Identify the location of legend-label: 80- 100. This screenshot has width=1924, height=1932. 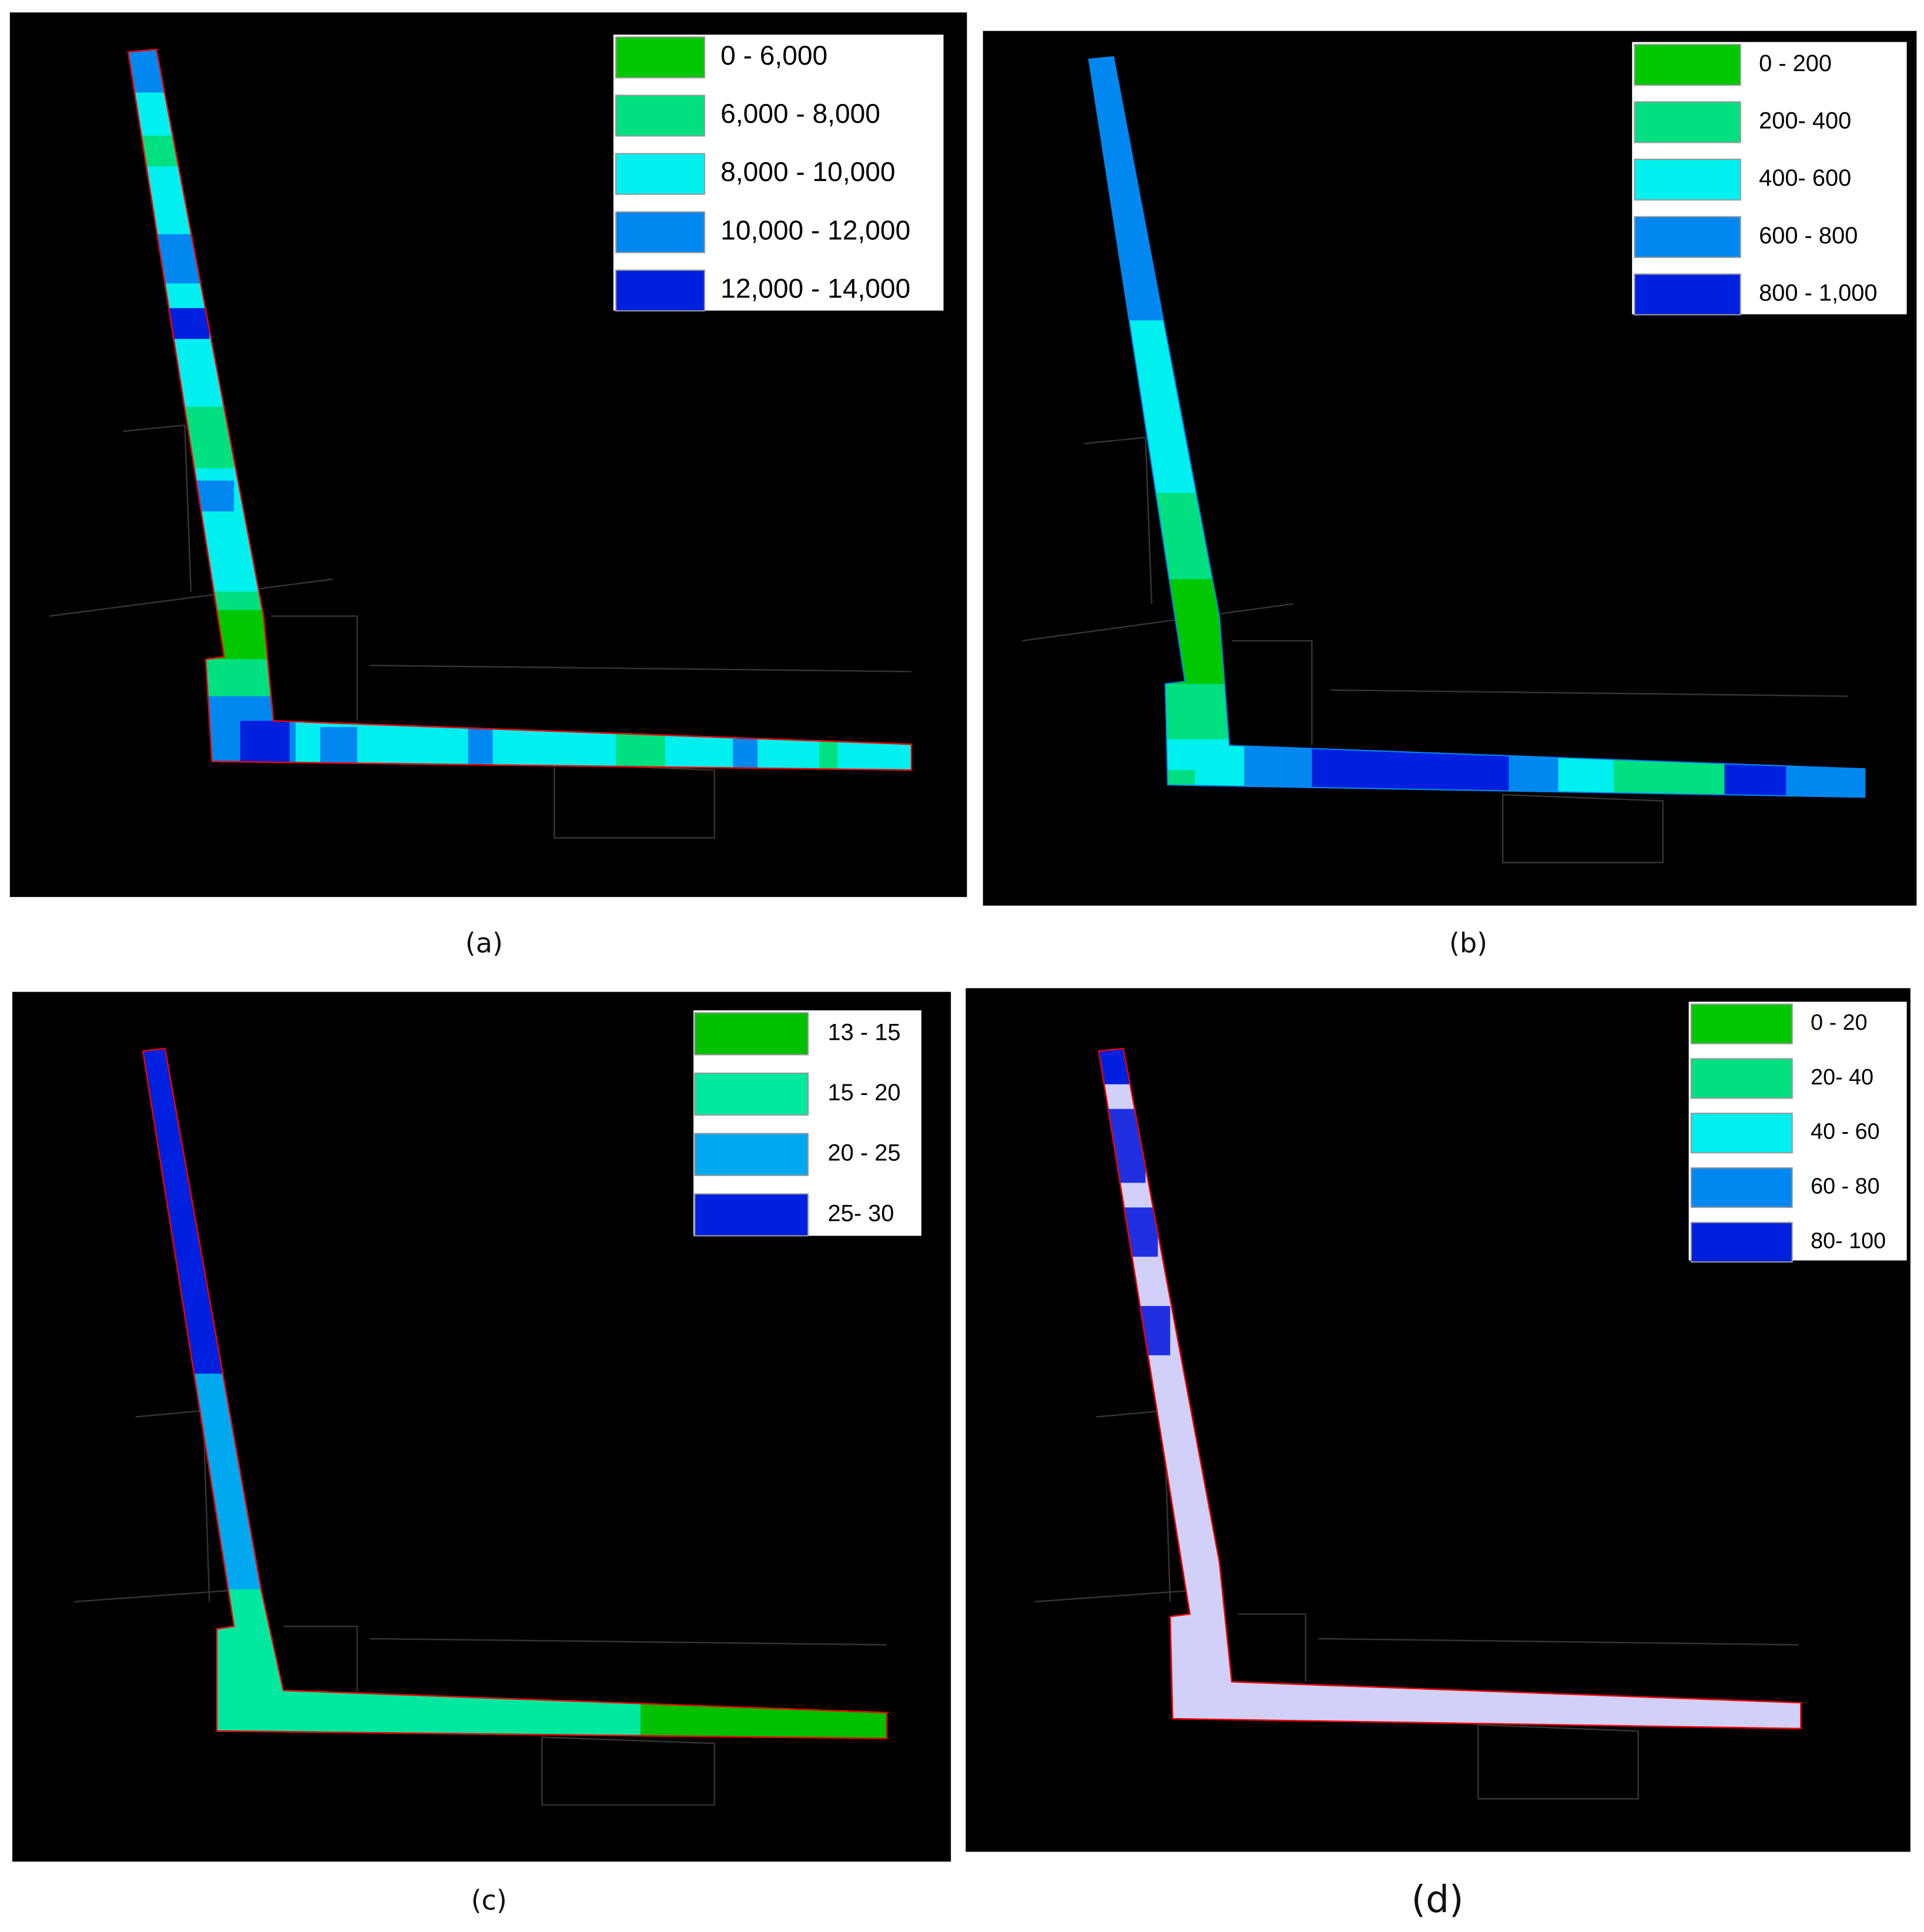
(1848, 1240).